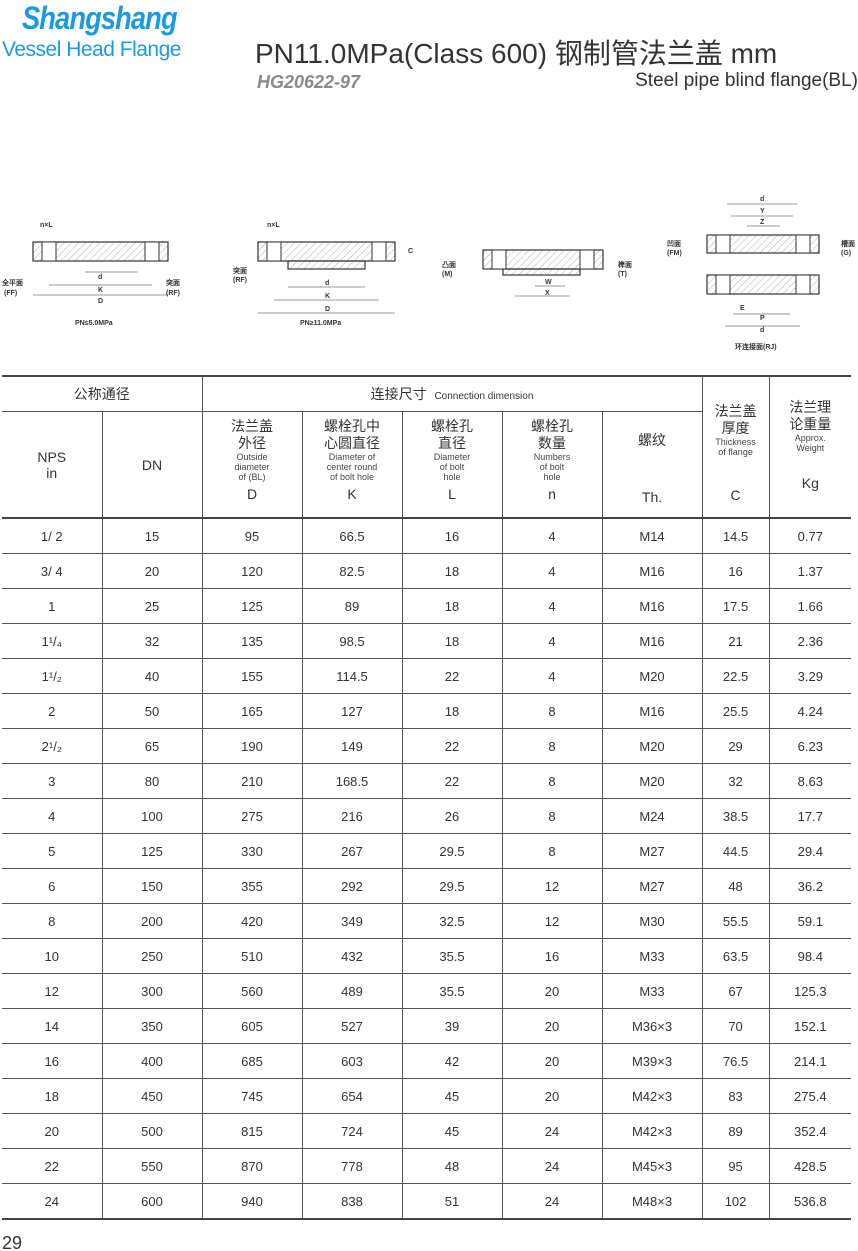  What do you see at coordinates (352, 921) in the screenshot?
I see `table-cell: 349` at bounding box center [352, 921].